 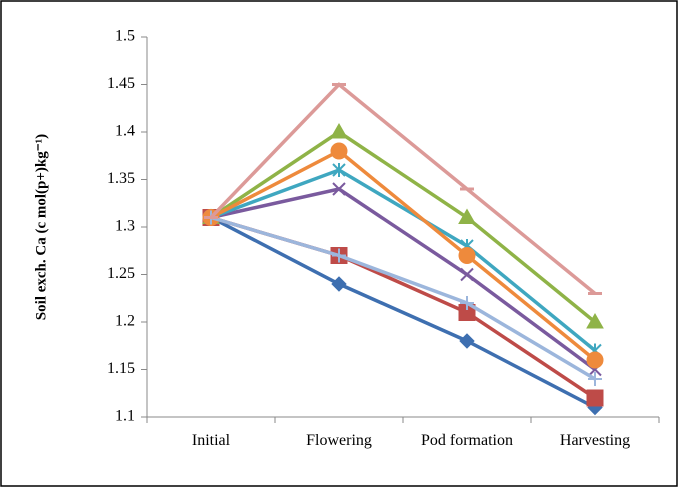 What do you see at coordinates (125, 36) in the screenshot?
I see `y-tick-label: 1.5` at bounding box center [125, 36].